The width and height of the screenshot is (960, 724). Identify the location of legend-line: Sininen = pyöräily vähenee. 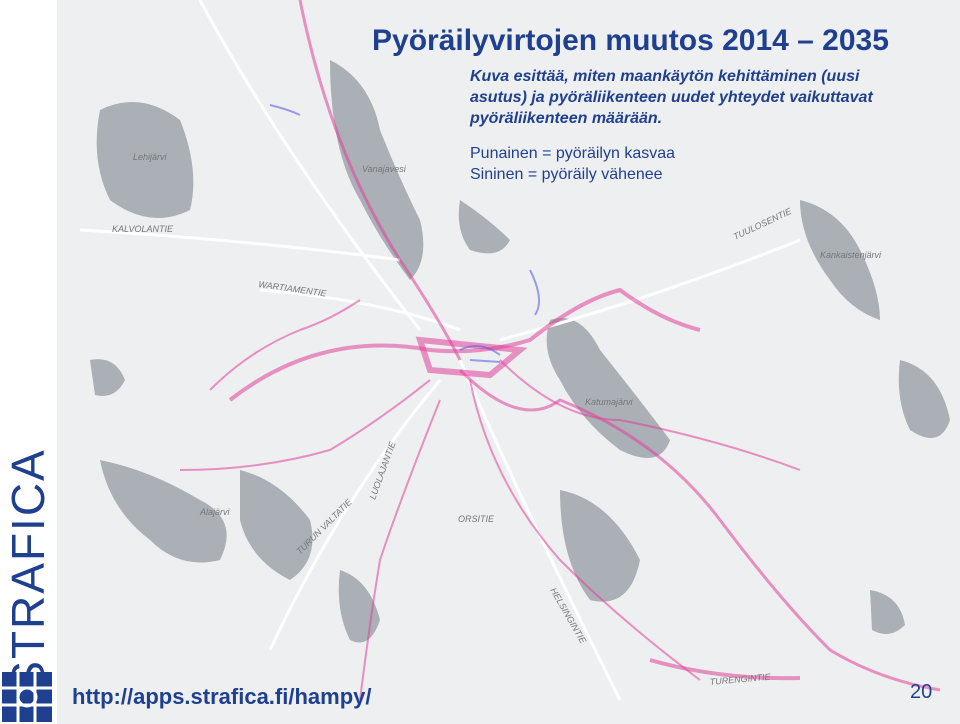
(566, 174).